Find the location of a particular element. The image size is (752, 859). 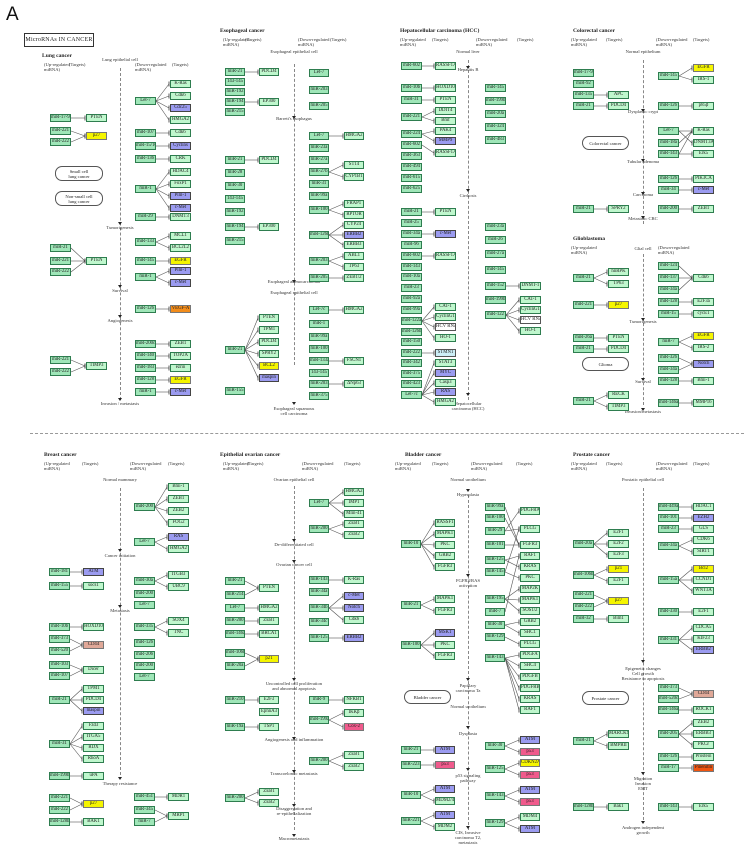

target-gene-node: E2F3 is located at coordinates (269, 700).